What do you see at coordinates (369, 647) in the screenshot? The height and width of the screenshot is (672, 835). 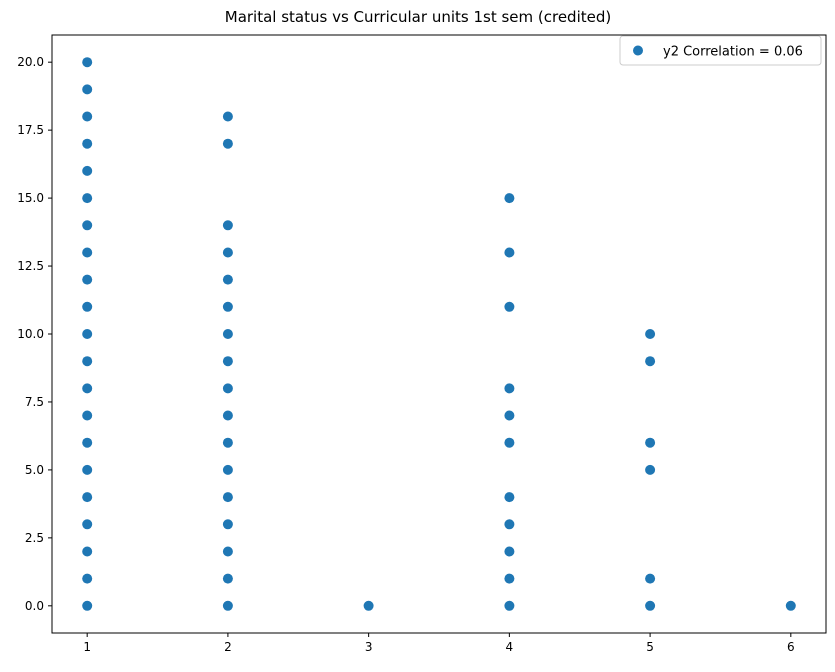 I see `x-tick-label: 3` at bounding box center [369, 647].